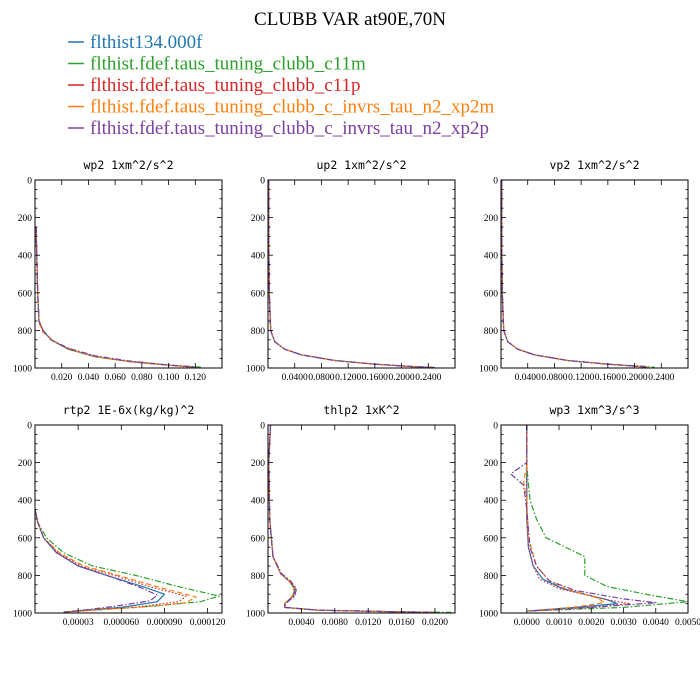 This screenshot has width=700, height=700. Describe the element at coordinates (435, 623) in the screenshot. I see `x-tick-label: 0.0200` at that location.